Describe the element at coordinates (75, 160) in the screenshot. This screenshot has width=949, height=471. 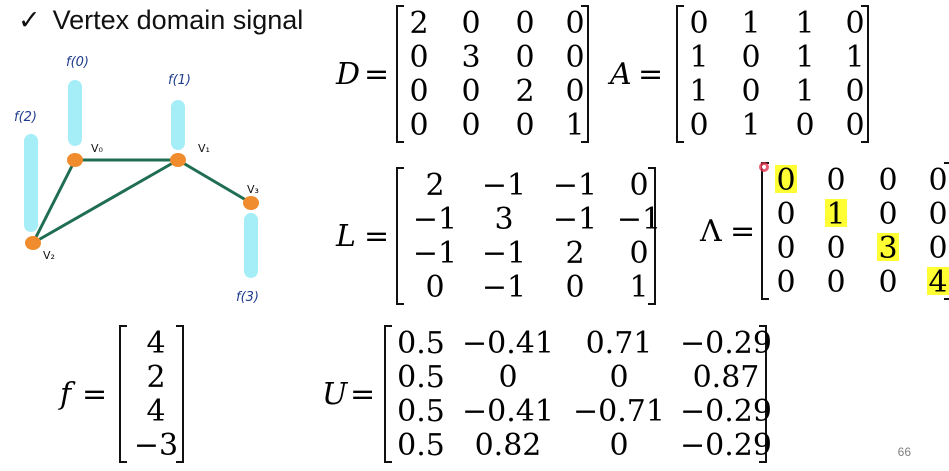
I see `graph-node-v0` at that location.